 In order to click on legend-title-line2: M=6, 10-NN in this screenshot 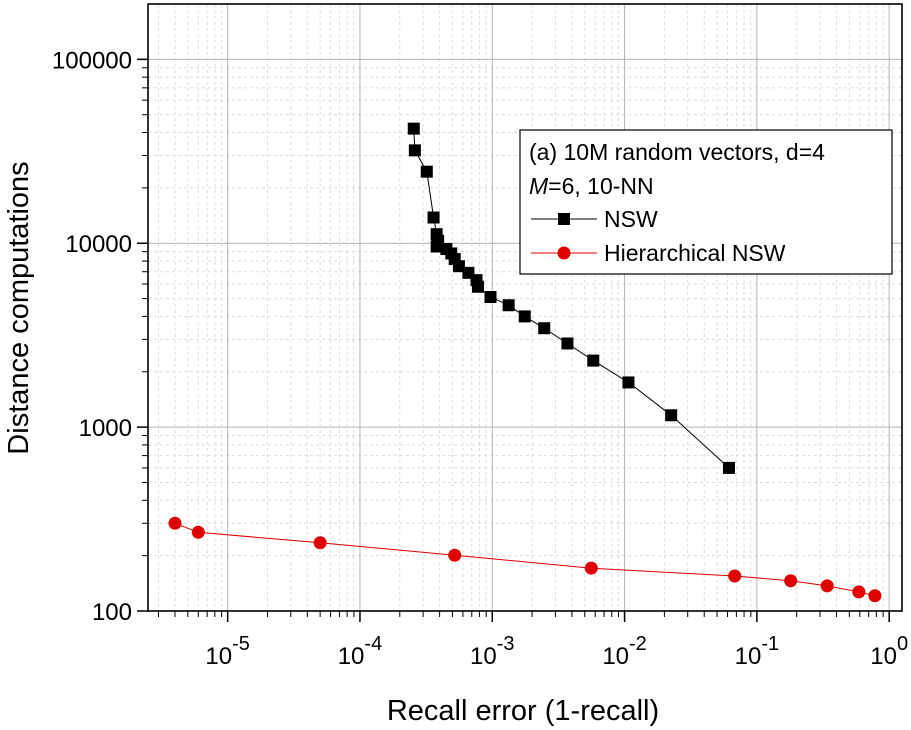, I will do `click(591, 186)`.